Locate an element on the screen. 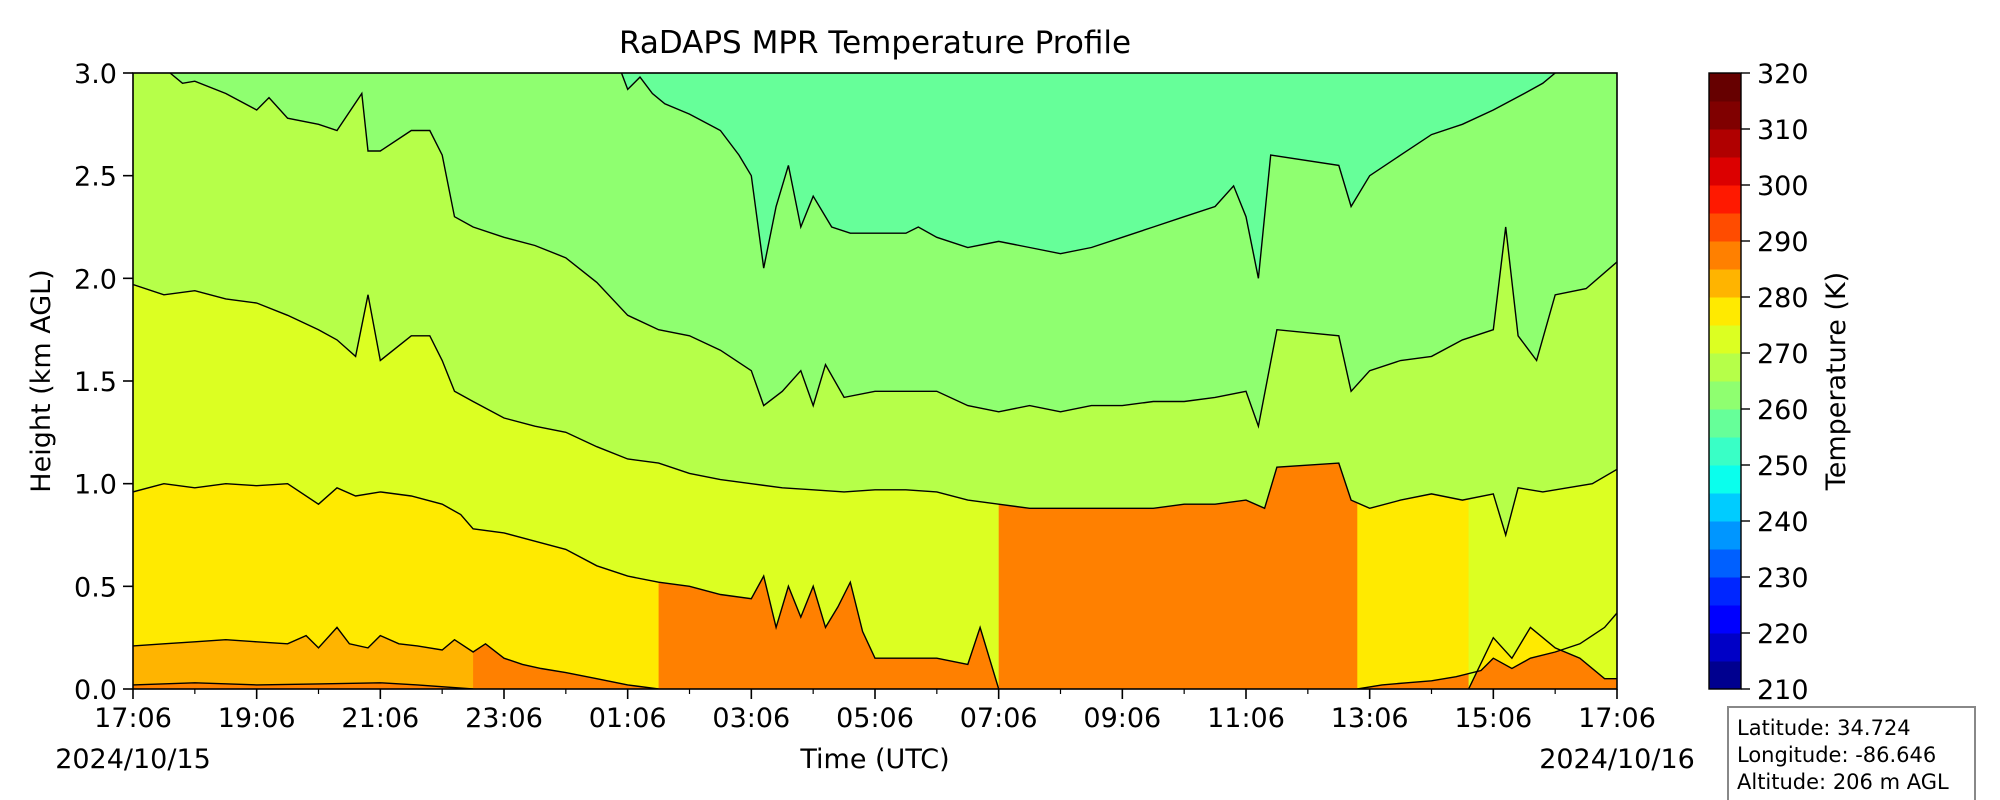 The width and height of the screenshot is (2000, 800). colorbar-tick-label: 300 is located at coordinates (1783, 186).